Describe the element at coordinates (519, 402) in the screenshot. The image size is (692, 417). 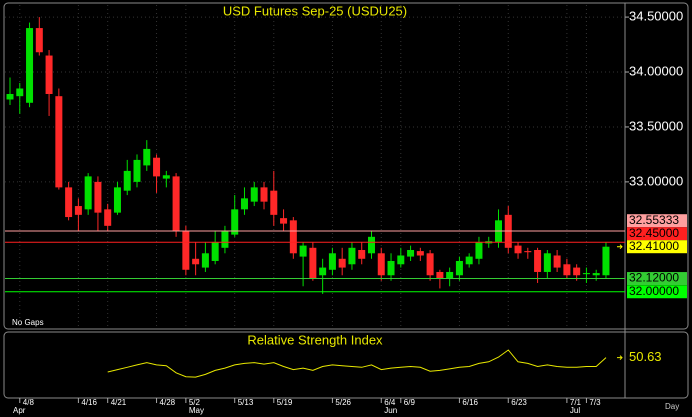
I see `x-tick-label: 6/23` at that location.